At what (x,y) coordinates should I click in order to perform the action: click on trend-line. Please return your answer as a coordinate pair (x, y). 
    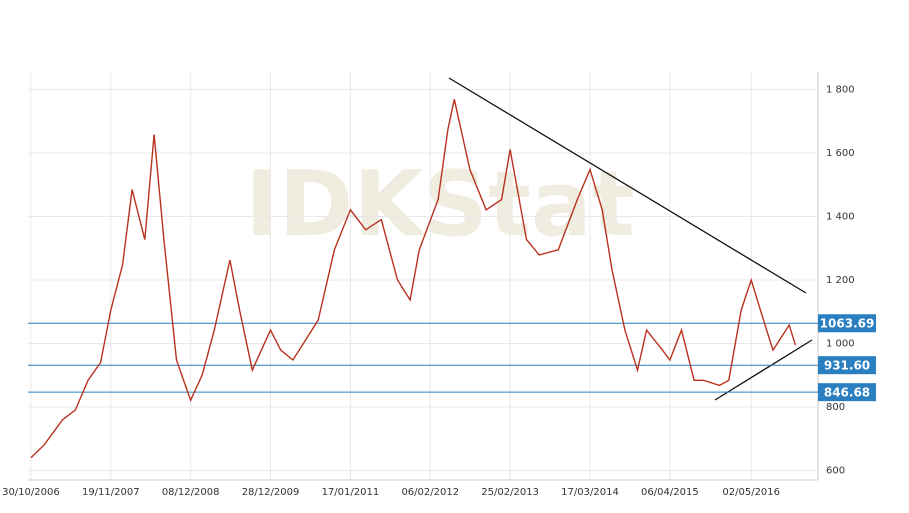
    Looking at the image, I should click on (763, 370).